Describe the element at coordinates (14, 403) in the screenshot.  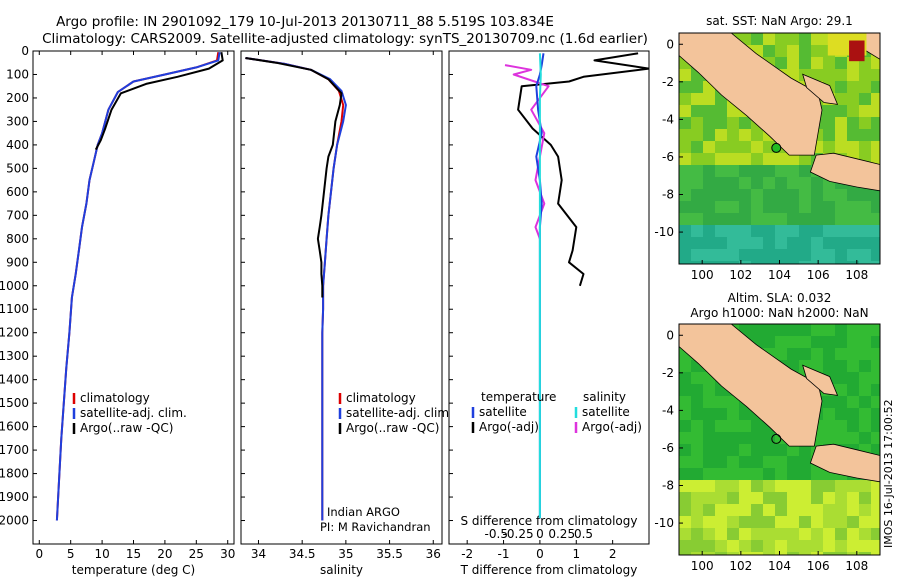
I see `temperature-ytick-label: 1500` at that location.